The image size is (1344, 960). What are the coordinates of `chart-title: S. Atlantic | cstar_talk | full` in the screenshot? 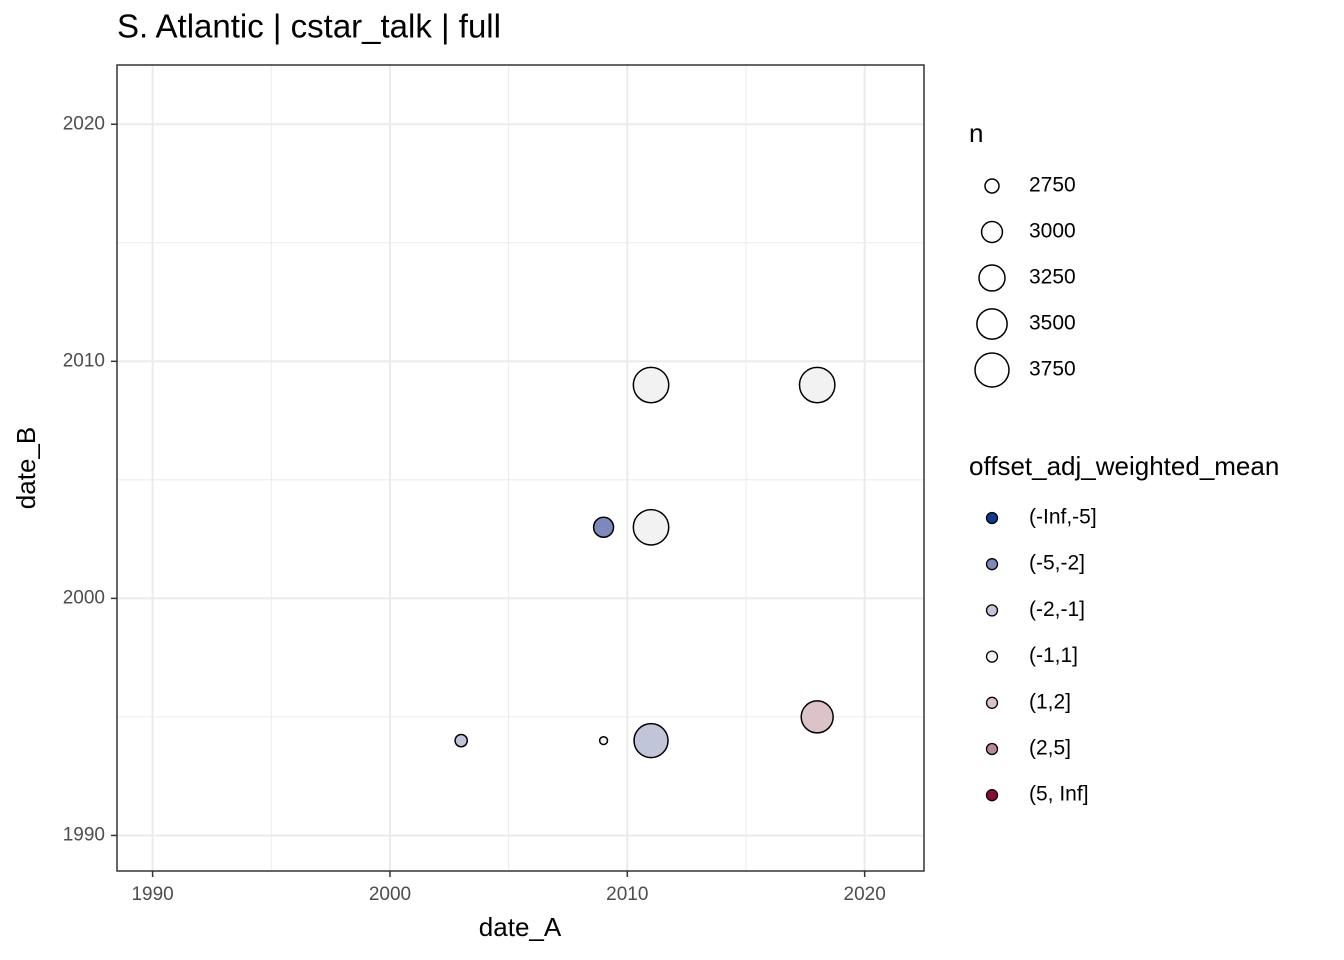 It's located at (309, 26).